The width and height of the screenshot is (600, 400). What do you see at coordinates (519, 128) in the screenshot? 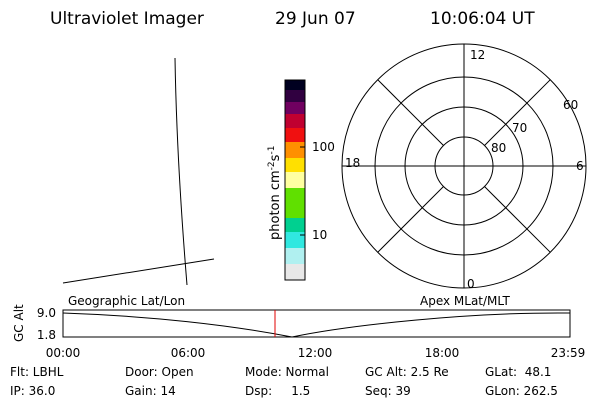
I see `lat-label: 70` at bounding box center [519, 128].